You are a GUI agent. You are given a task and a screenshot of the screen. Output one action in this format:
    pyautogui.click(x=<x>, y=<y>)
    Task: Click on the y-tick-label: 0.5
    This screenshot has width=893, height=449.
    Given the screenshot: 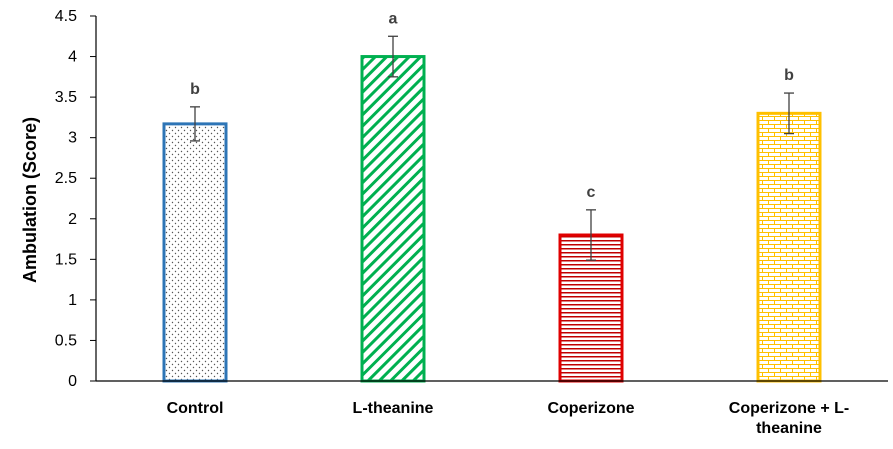 What is the action you would take?
    pyautogui.click(x=66, y=340)
    